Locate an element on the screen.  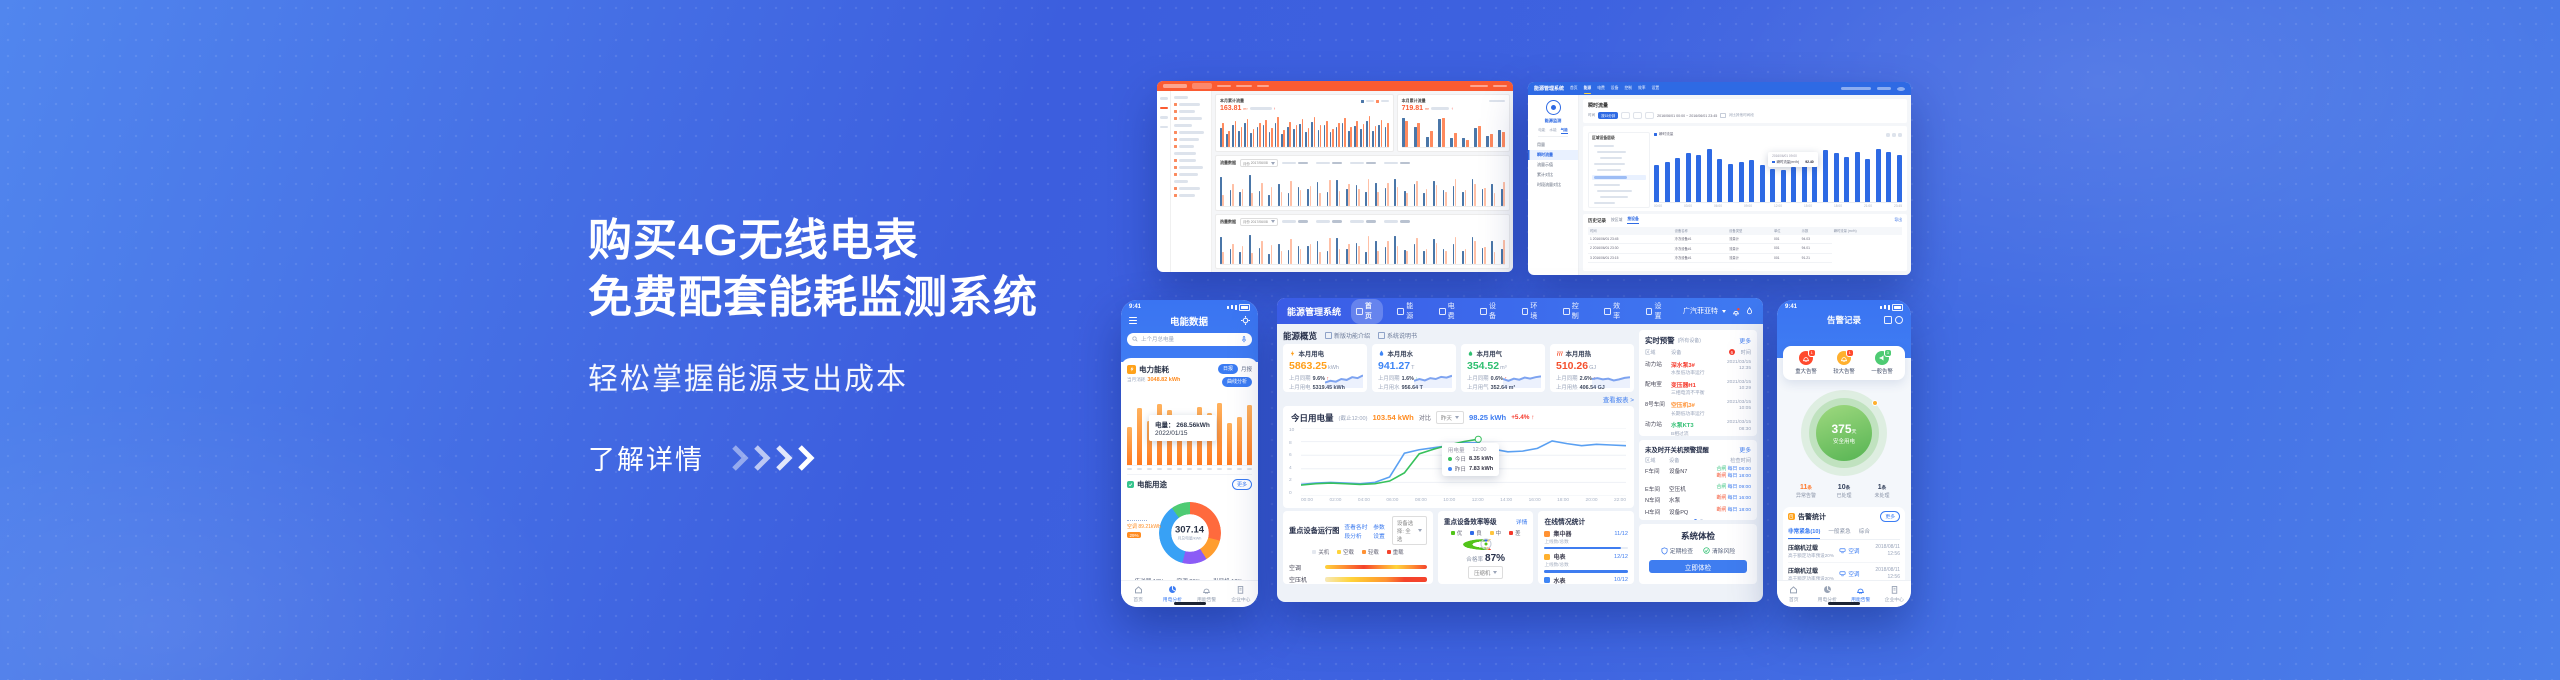
view-report-link: 查看报表 > is located at coordinates (1618, 400).